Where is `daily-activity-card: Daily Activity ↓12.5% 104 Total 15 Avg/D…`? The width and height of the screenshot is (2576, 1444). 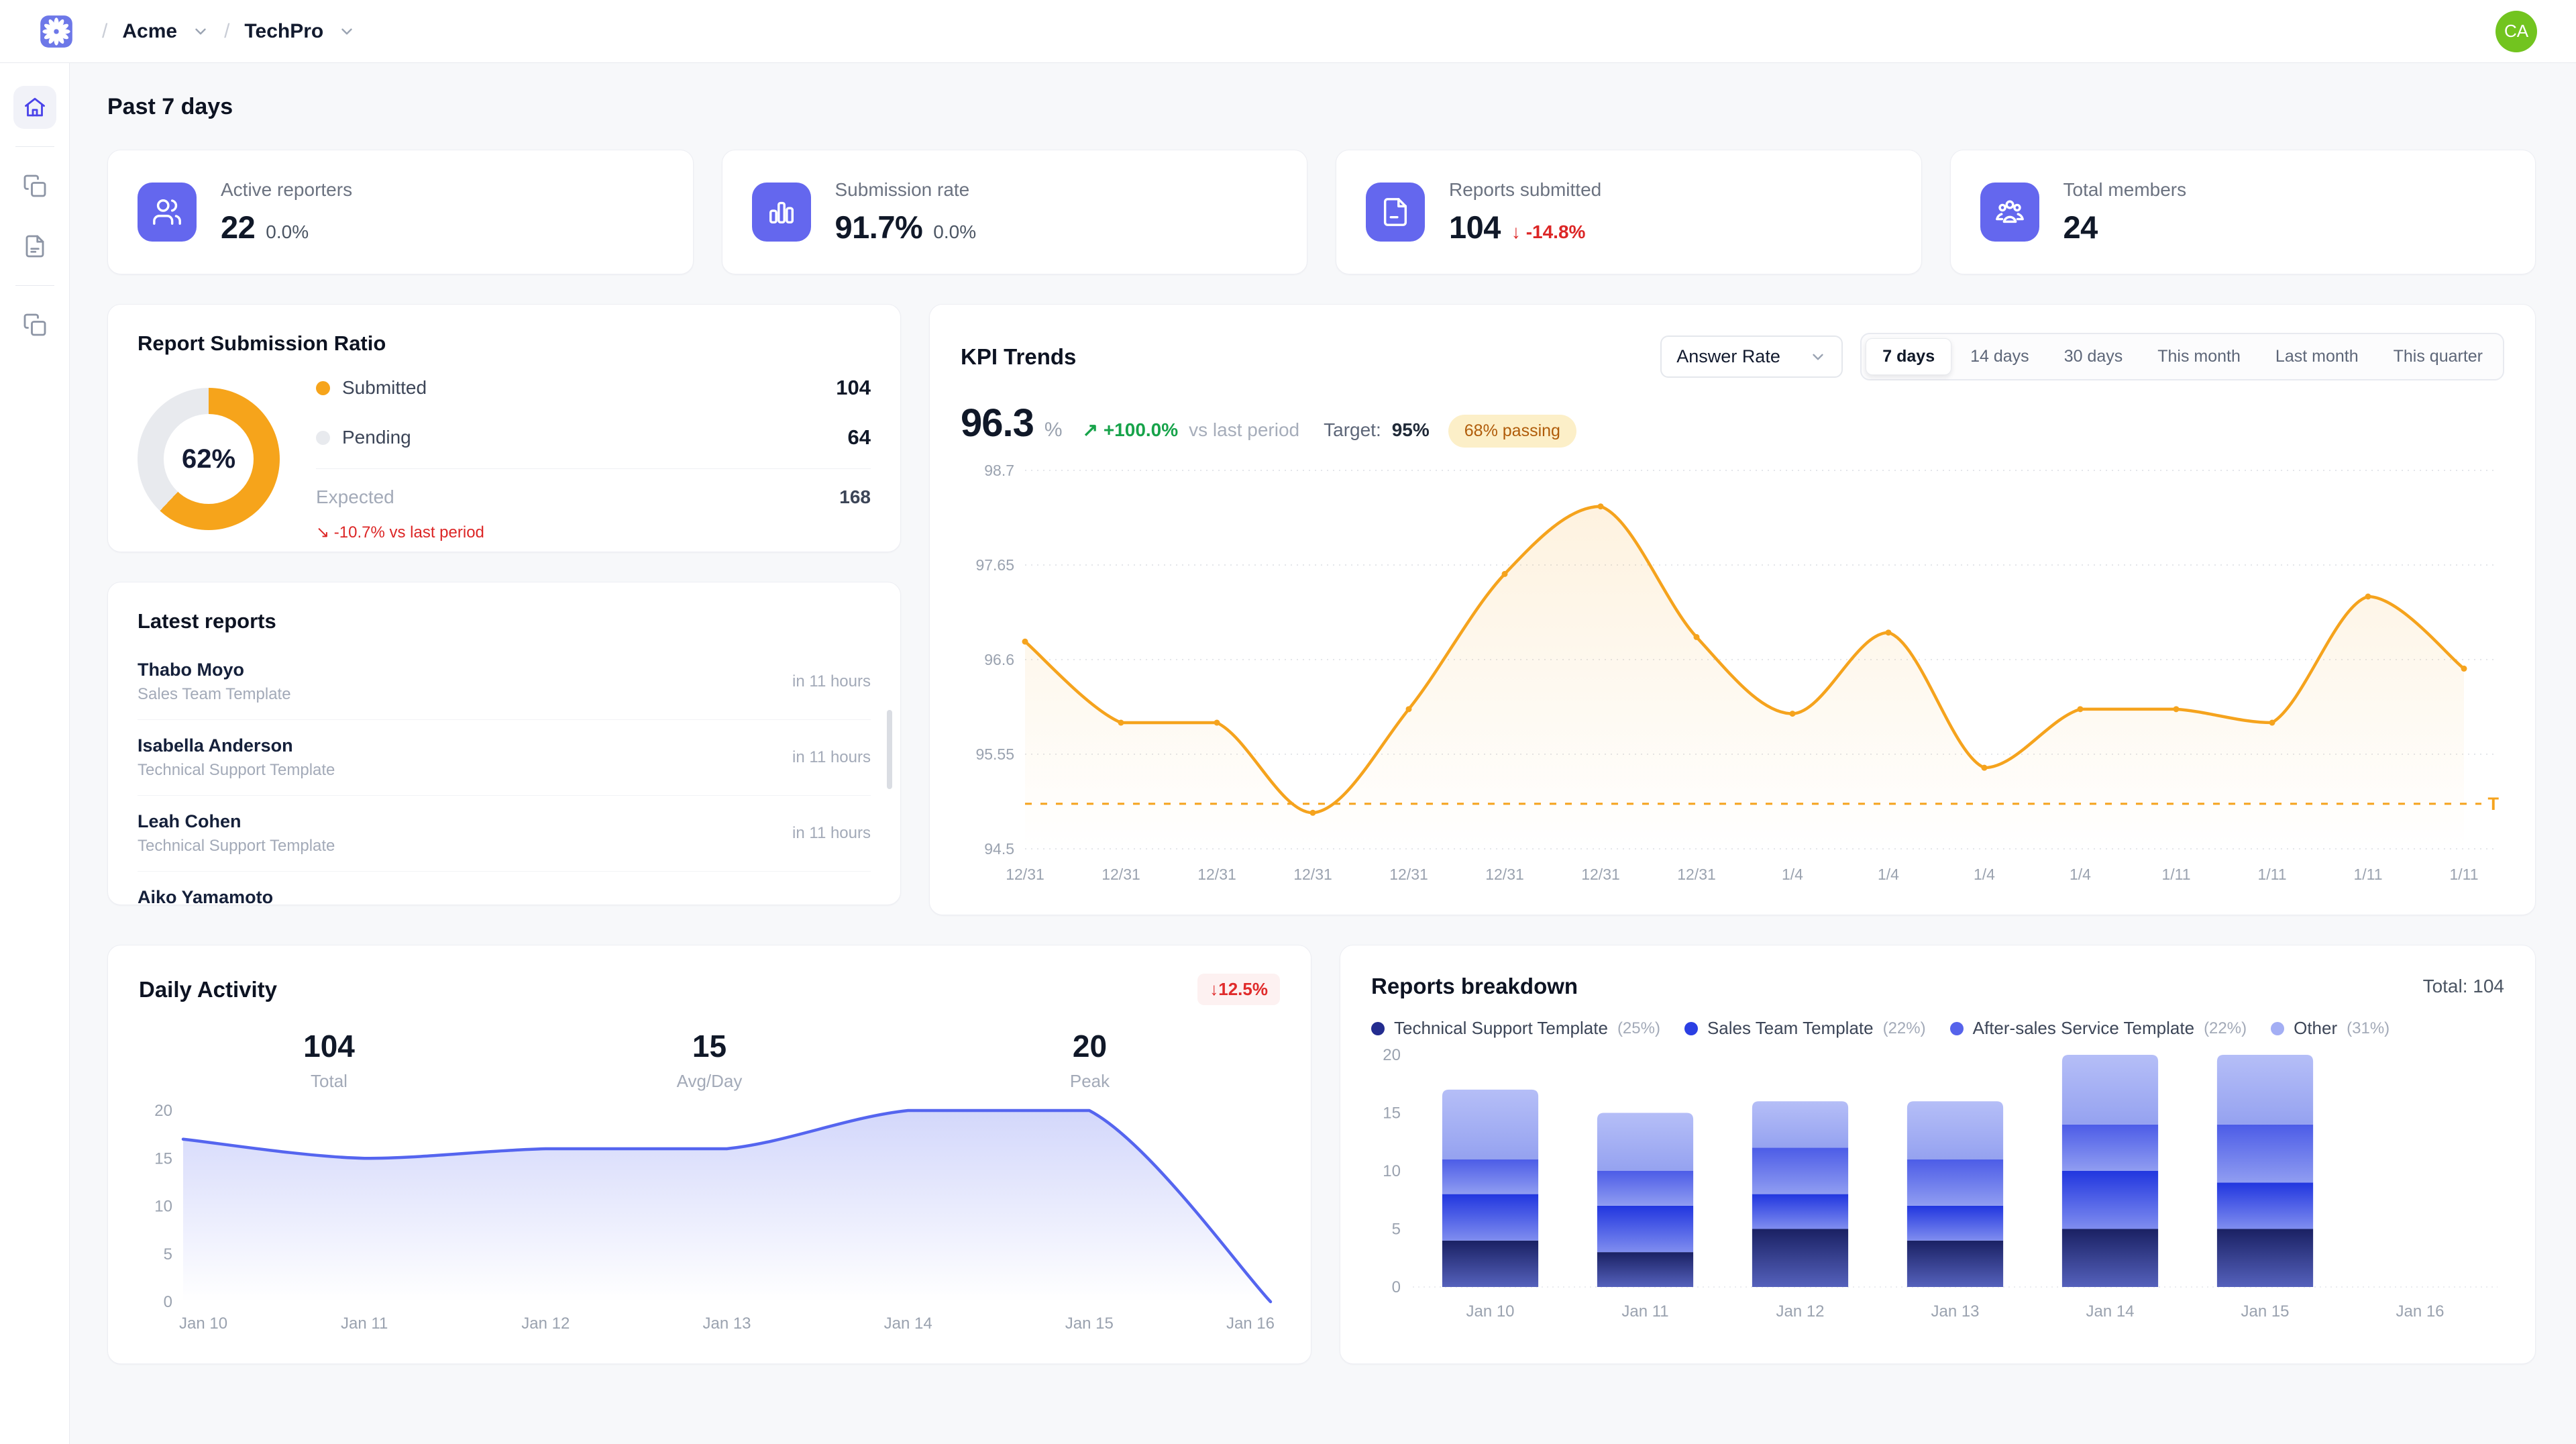 daily-activity-card: Daily Activity ↓12.5% 104 Total 15 Avg/D… is located at coordinates (709, 1154).